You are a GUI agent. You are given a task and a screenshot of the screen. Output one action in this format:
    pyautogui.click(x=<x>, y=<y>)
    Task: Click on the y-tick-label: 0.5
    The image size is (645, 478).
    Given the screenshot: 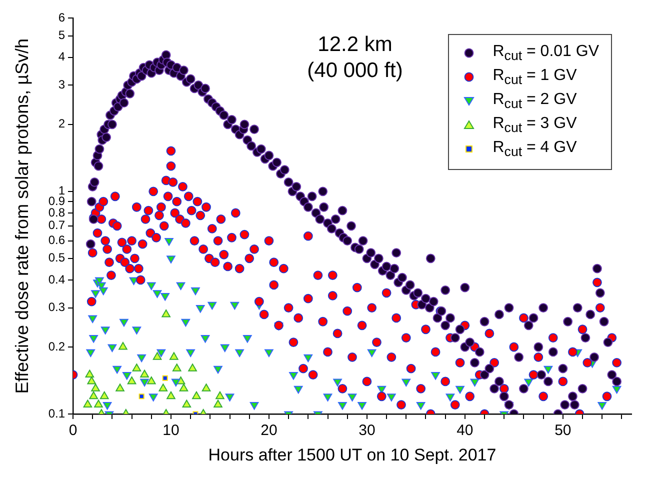 What is the action you would take?
    pyautogui.click(x=57, y=257)
    